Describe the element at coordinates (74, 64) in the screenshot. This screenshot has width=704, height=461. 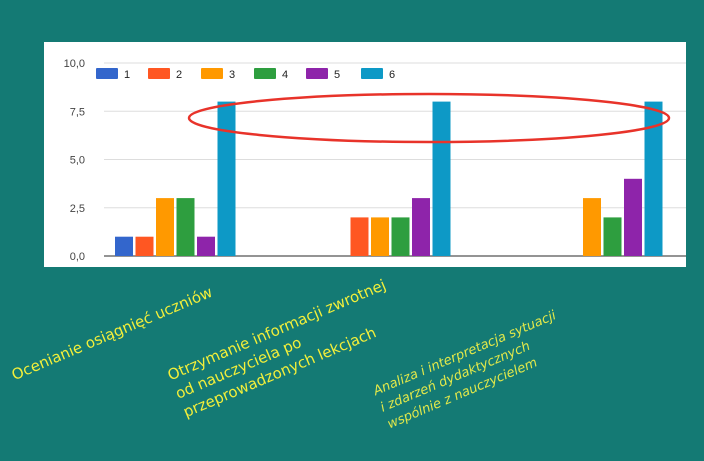
I see `y-tick-label-4: 10,0` at that location.